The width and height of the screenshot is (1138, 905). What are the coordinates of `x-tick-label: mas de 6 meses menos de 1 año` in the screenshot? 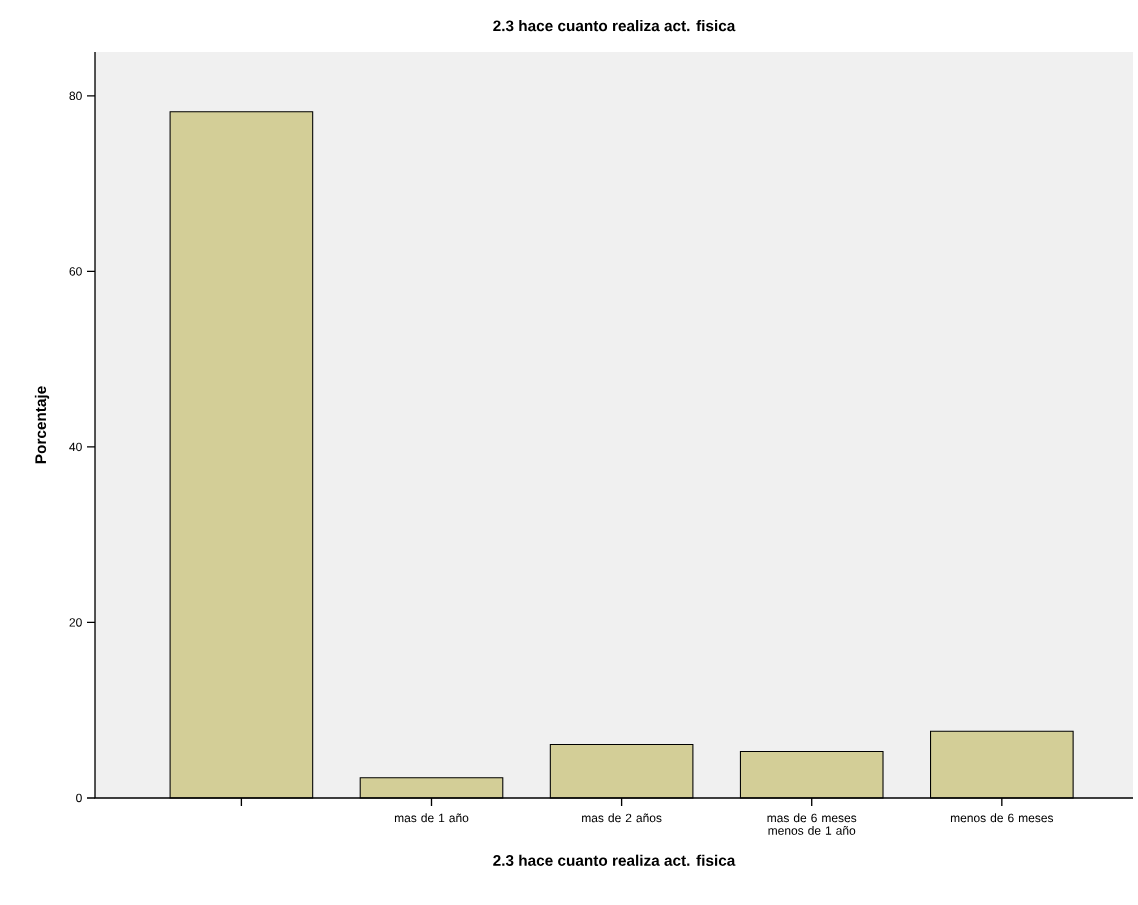 It's located at (812, 824).